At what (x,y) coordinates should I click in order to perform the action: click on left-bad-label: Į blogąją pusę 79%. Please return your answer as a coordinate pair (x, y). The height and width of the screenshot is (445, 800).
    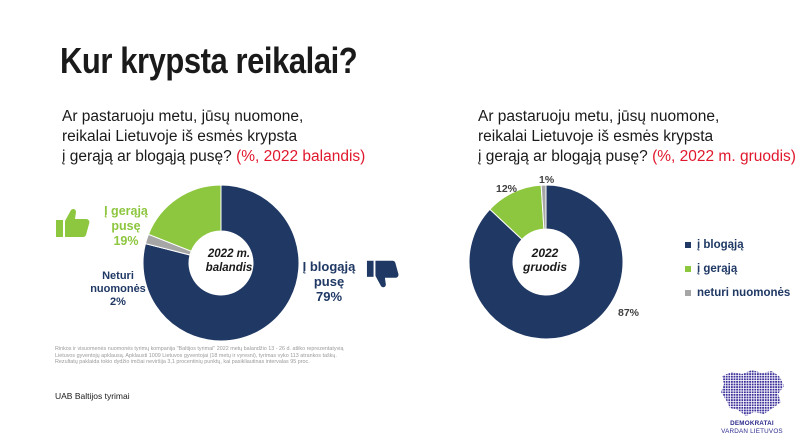
    Looking at the image, I should click on (329, 281).